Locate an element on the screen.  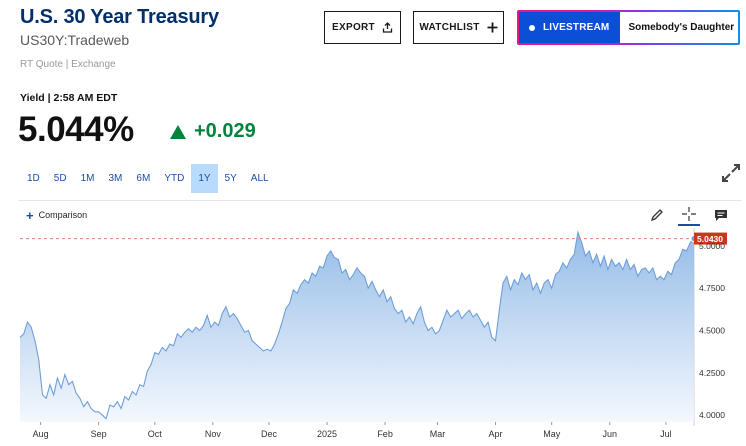
x-tick-label: Dec is located at coordinates (269, 434).